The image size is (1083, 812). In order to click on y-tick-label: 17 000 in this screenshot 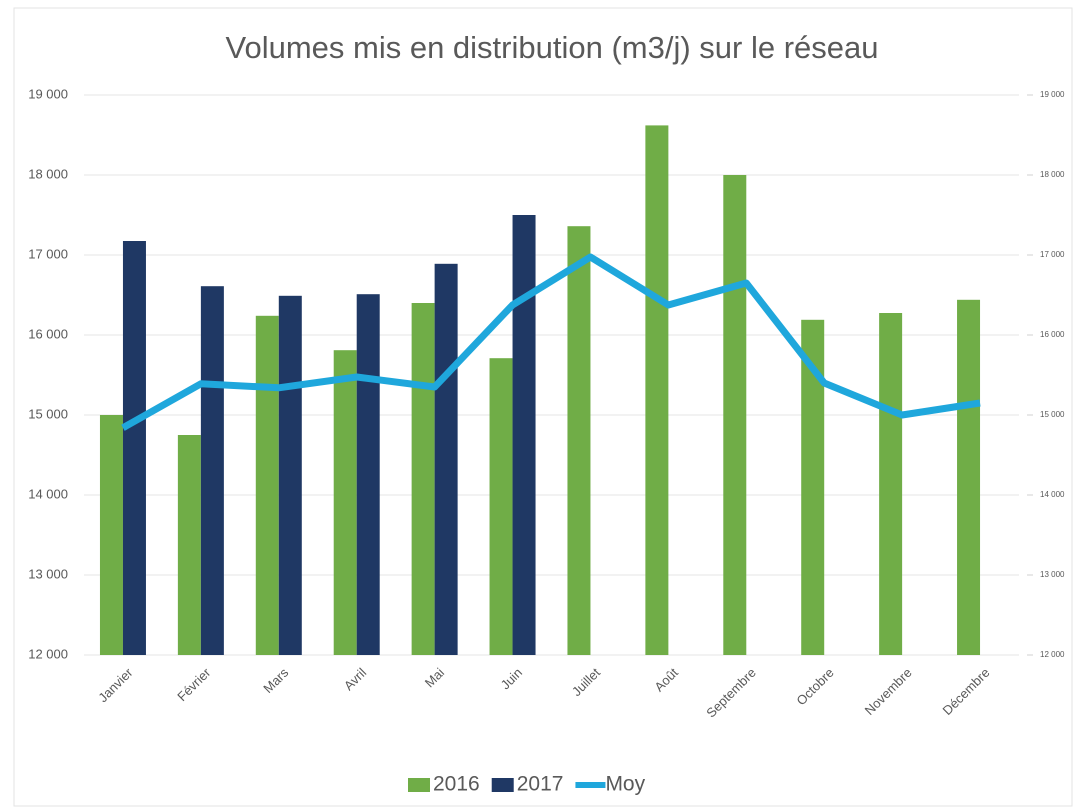, I will do `click(48, 253)`.